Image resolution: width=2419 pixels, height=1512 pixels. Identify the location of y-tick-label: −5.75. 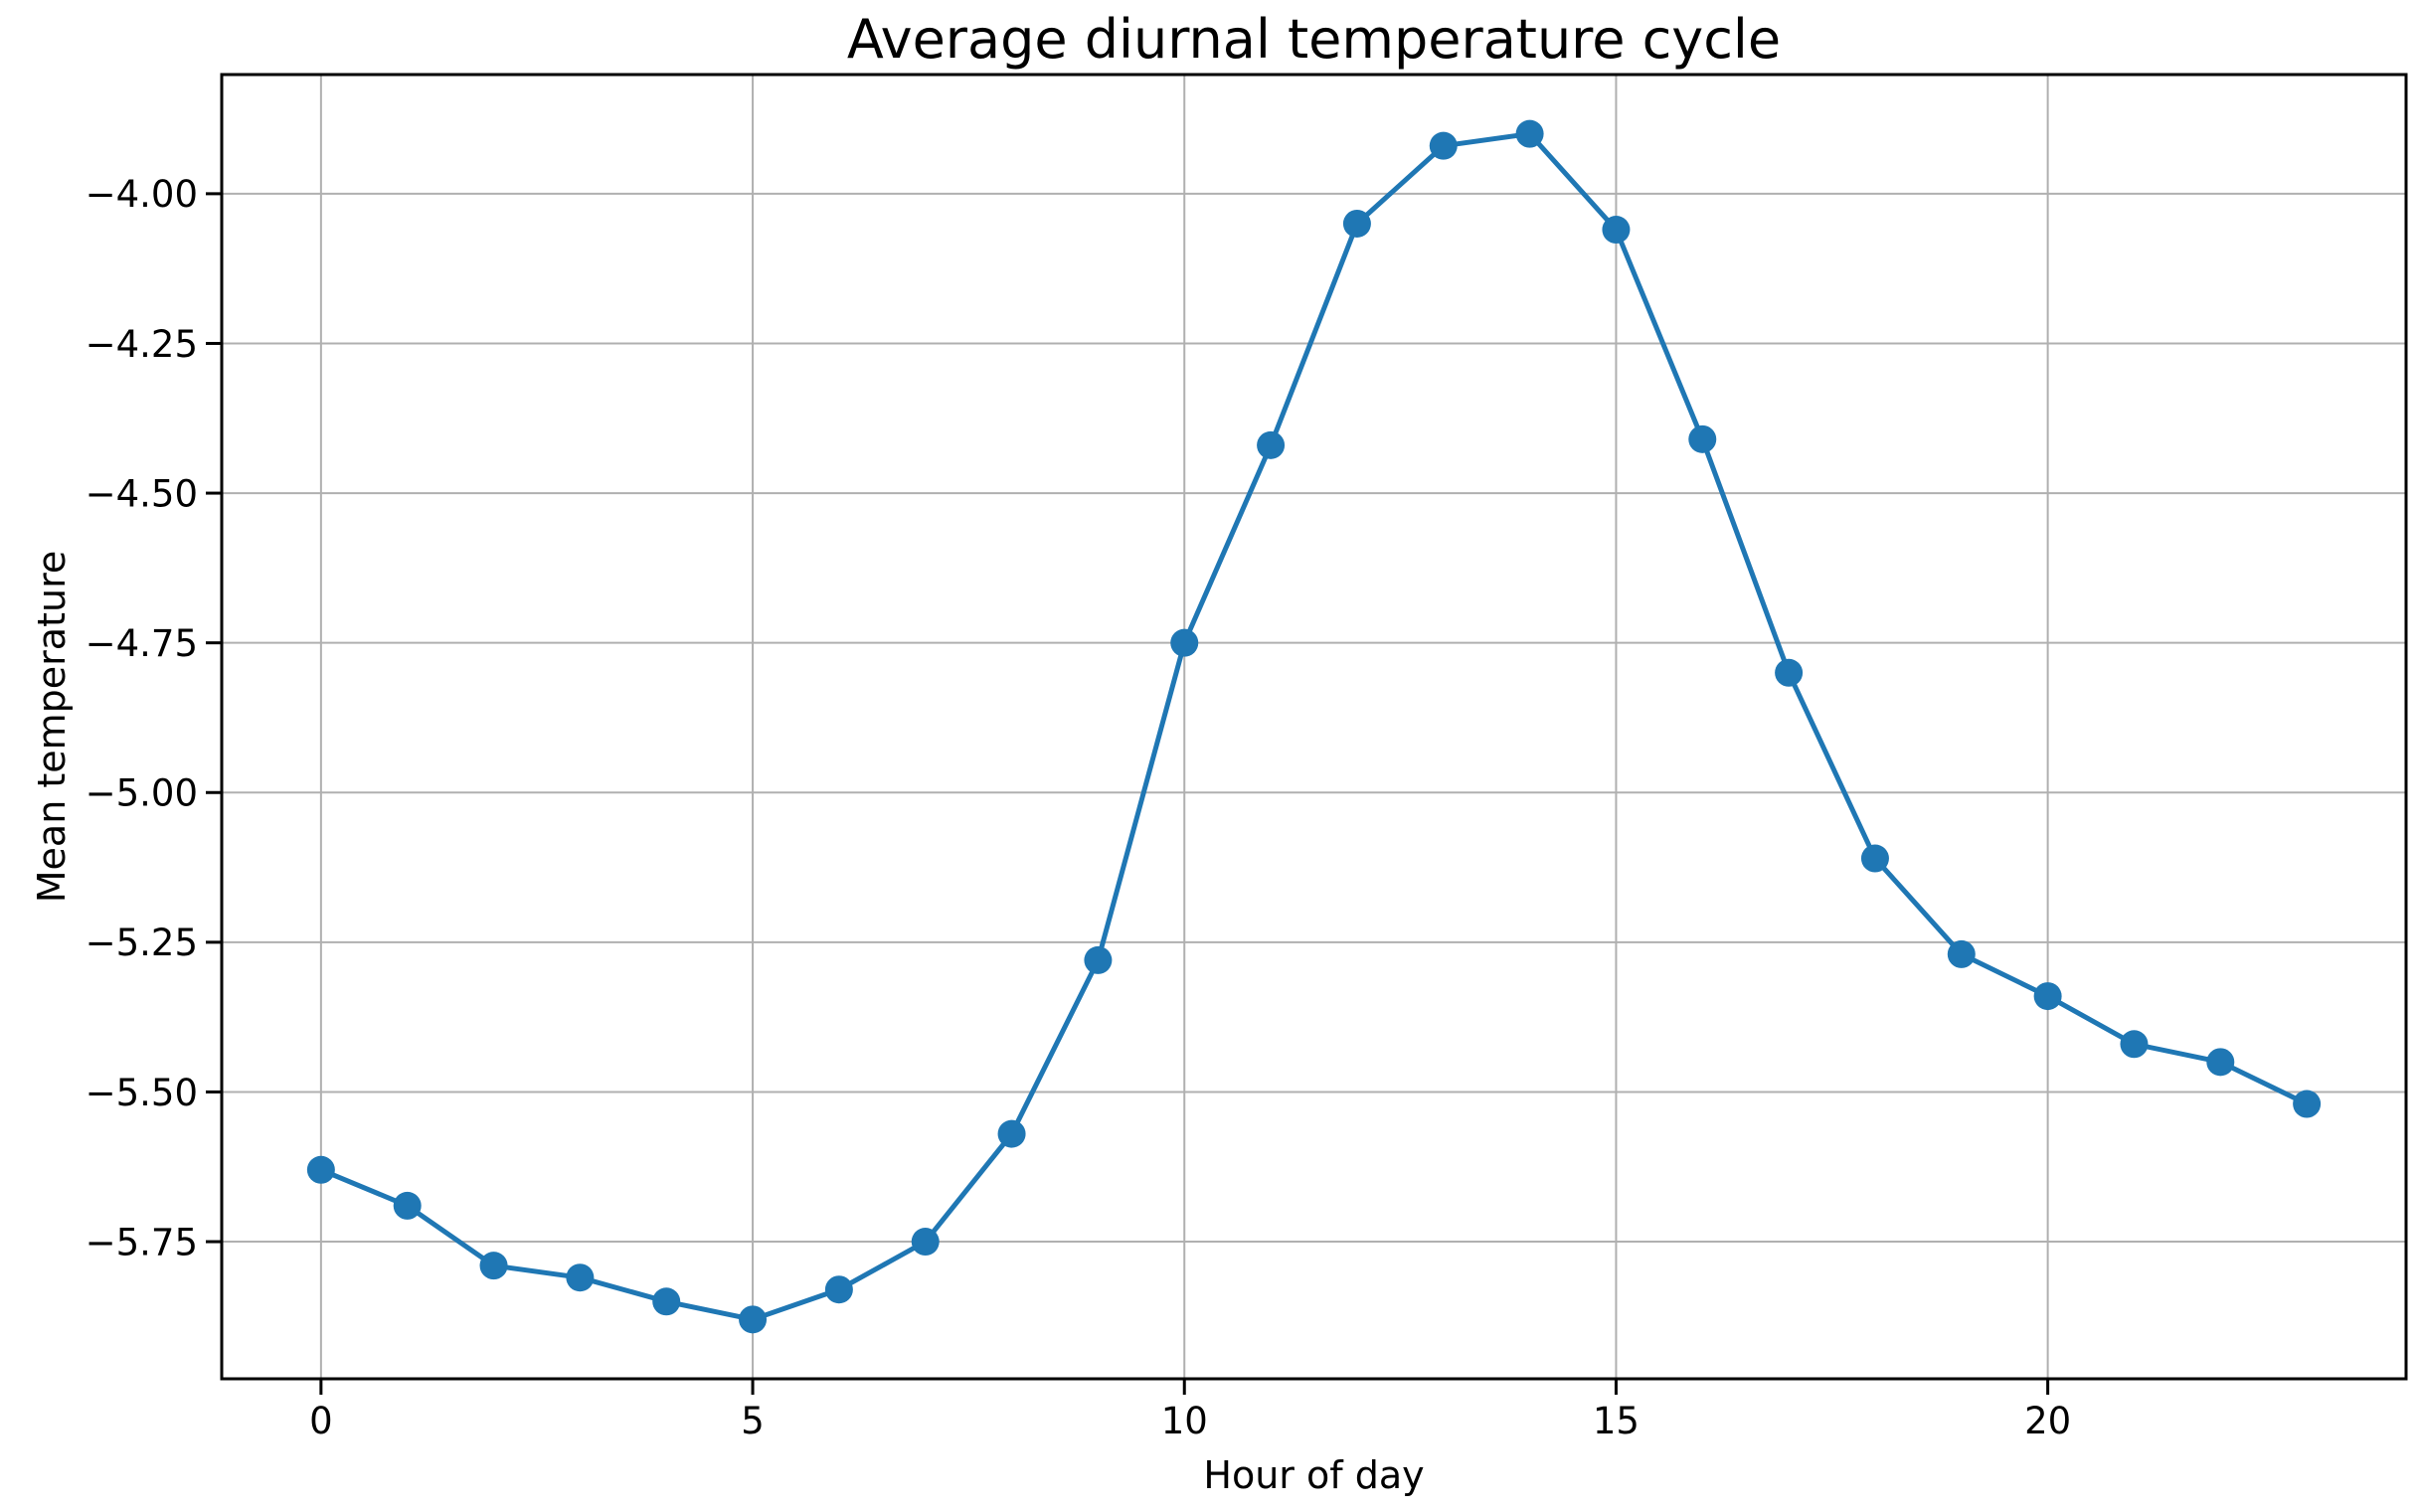
(142, 1242).